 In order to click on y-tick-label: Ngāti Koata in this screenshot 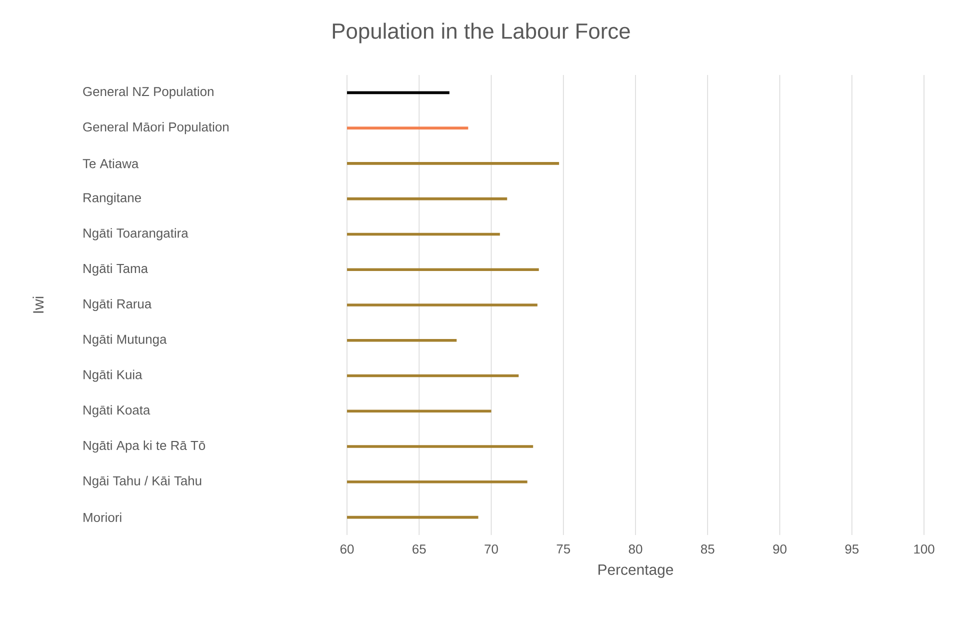, I will do `click(117, 411)`.